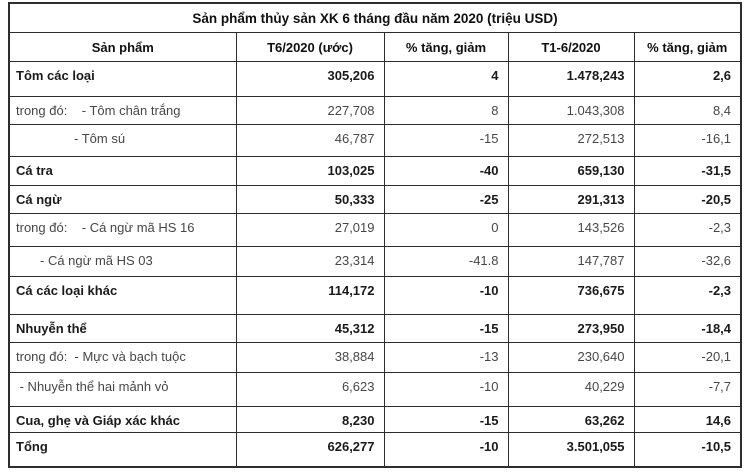  I want to click on cell-value-t6: 45,312, so click(310, 328).